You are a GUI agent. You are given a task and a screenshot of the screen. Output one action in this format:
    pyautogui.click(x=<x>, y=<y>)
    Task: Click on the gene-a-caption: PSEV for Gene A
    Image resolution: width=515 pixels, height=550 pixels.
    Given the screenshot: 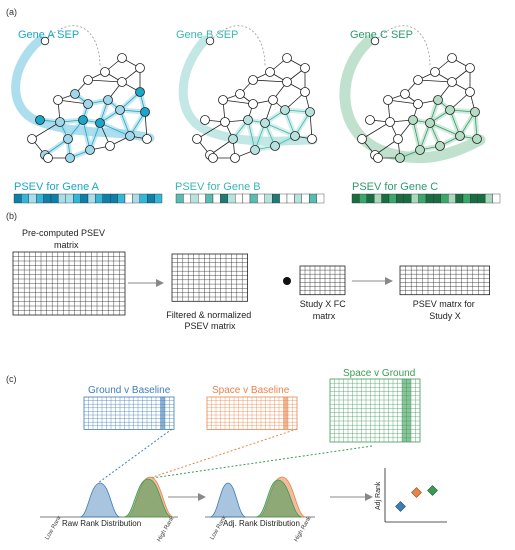 What is the action you would take?
    pyautogui.click(x=57, y=187)
    